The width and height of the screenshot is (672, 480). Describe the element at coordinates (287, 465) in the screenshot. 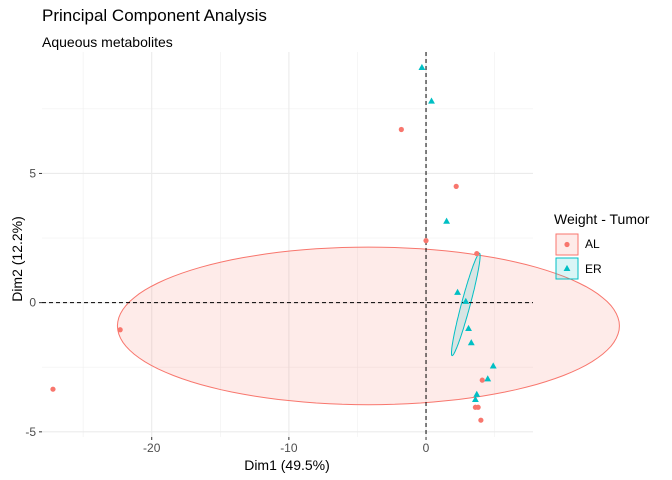

I see `x-axis-title: Dim1 (49.5%)` at that location.